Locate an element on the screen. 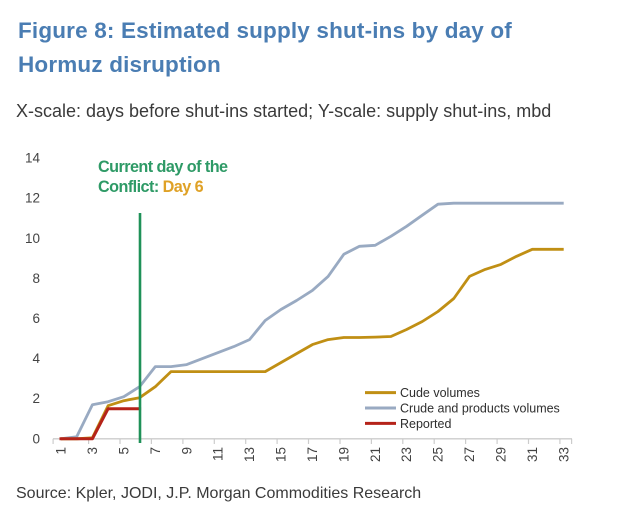  svg-text: 27 is located at coordinates (469, 454).